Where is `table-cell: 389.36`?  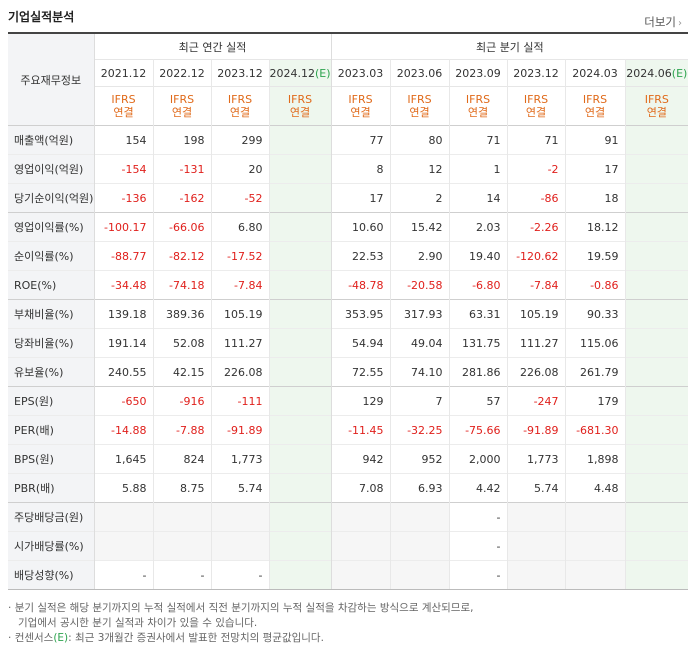
table-cell: 389.36 is located at coordinates (182, 314).